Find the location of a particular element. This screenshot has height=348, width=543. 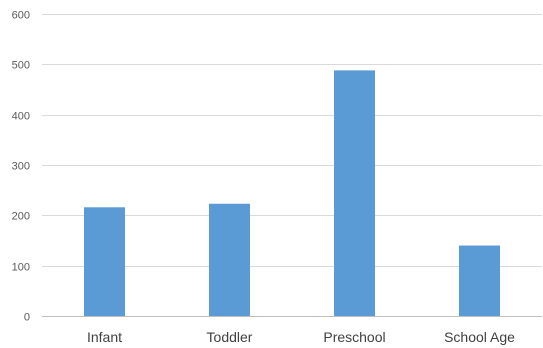

y-tick-label: 300 is located at coordinates (21, 167).